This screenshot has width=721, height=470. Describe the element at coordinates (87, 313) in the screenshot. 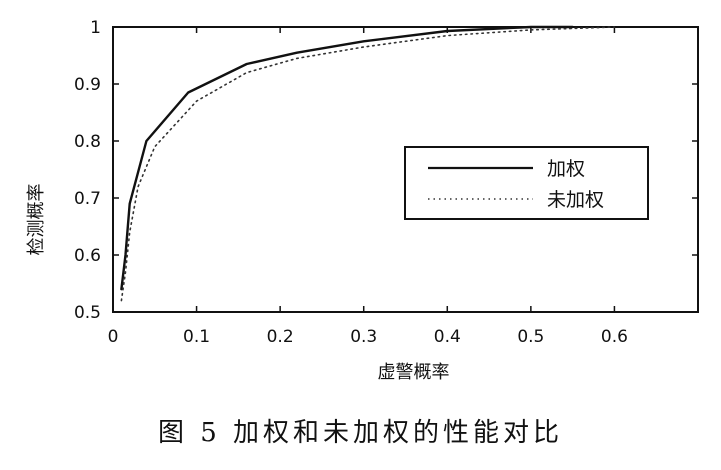

I see `y-tick-label: 0.5` at that location.